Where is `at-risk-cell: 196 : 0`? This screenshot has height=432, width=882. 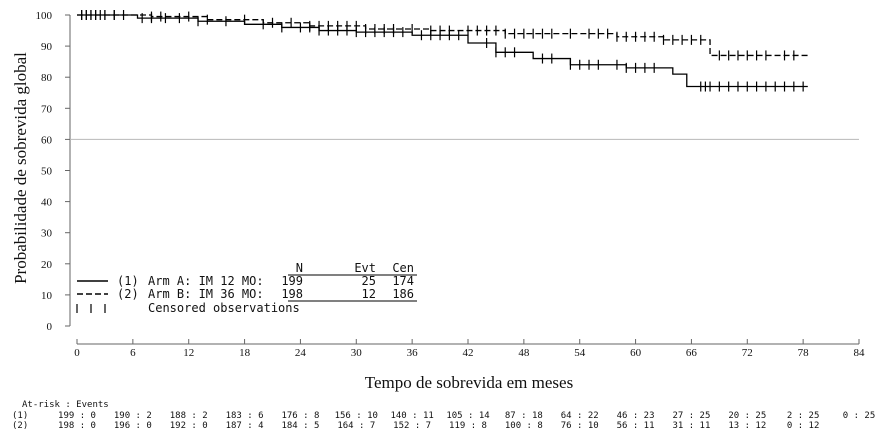
at-risk-cell: 196 : 0 is located at coordinates (133, 426).